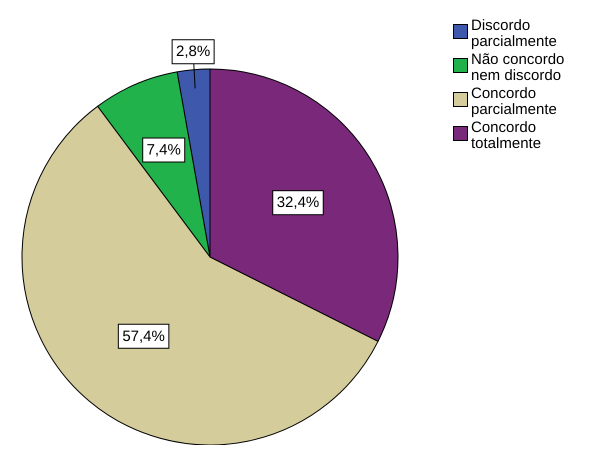 Image resolution: width=614 pixels, height=453 pixels. Describe the element at coordinates (514, 101) in the screenshot. I see `legend-label: Concordo parcialmente` at that location.